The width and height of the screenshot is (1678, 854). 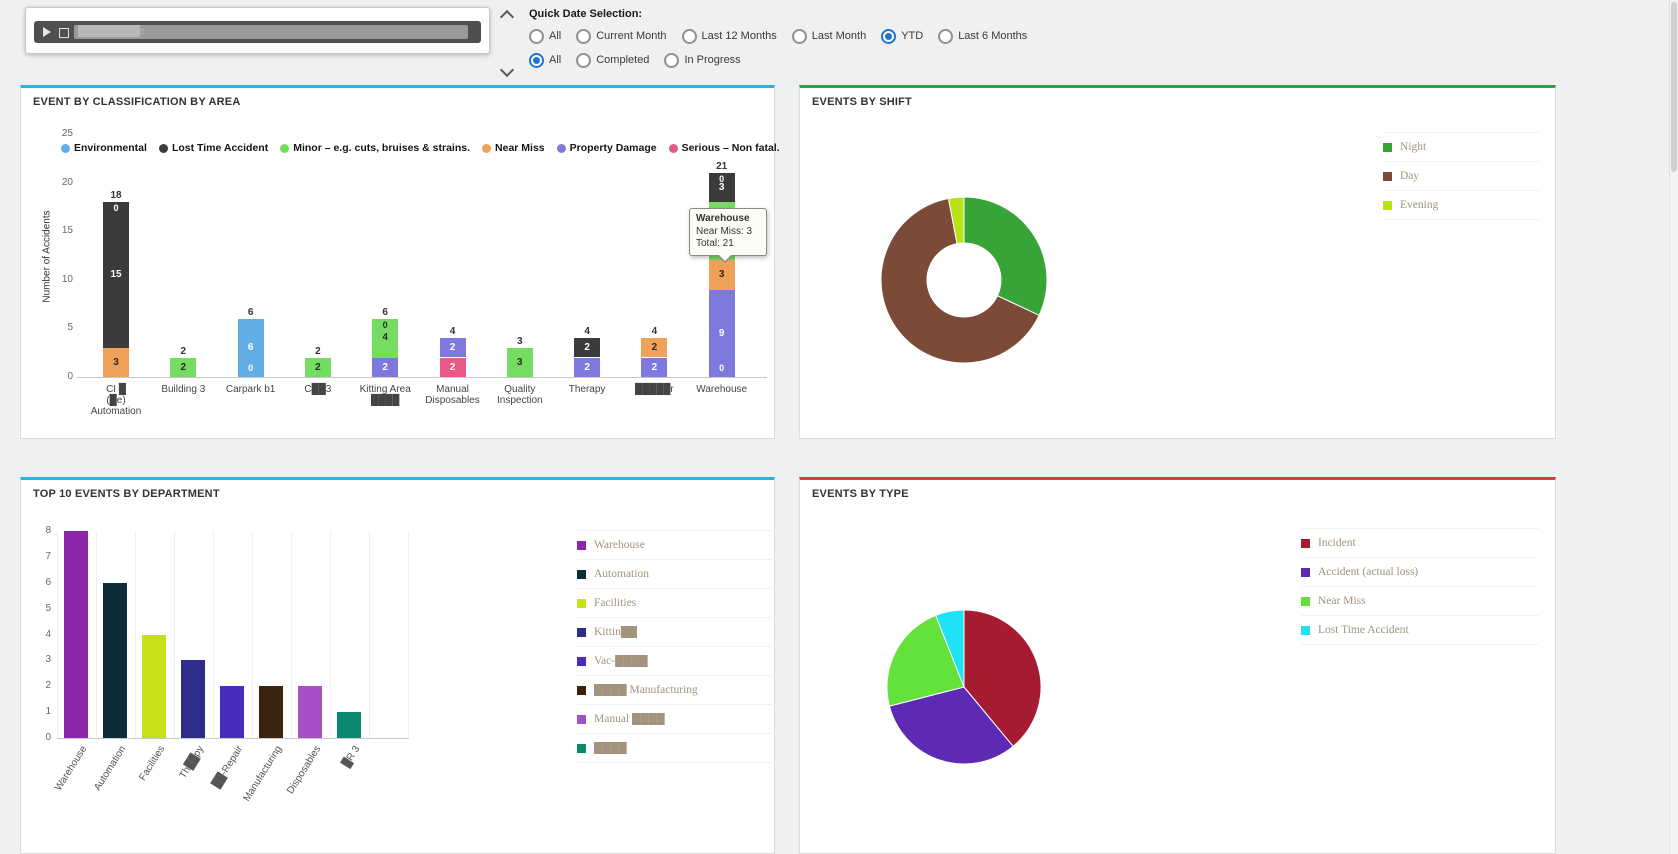 What do you see at coordinates (951, 725) in the screenshot?
I see `slice-accident-actual-loss` at bounding box center [951, 725].